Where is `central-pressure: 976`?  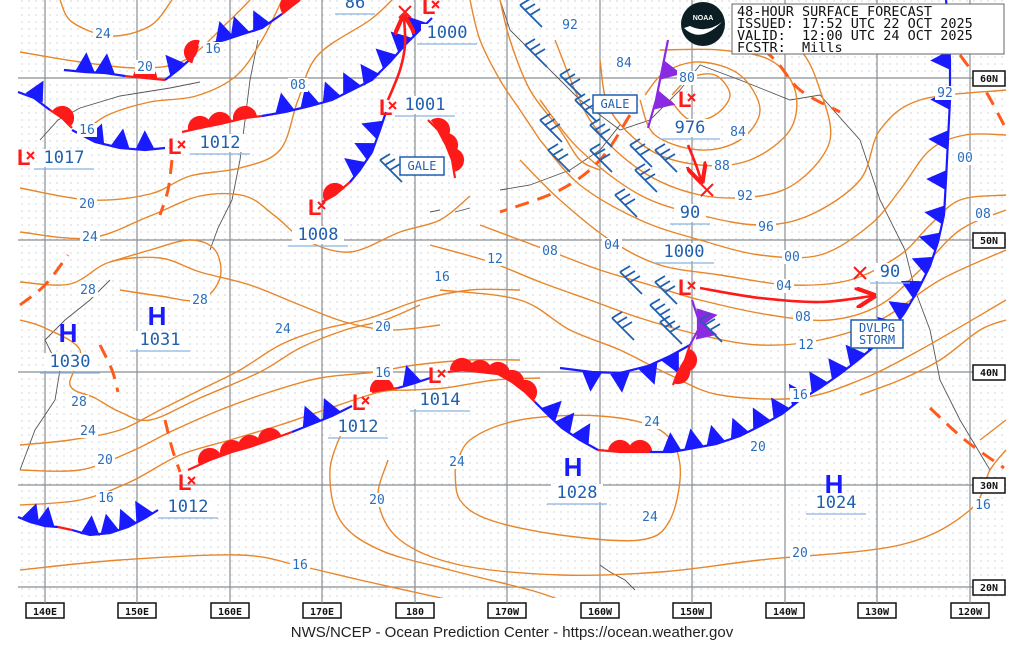
central-pressure: 976 is located at coordinates (690, 128).